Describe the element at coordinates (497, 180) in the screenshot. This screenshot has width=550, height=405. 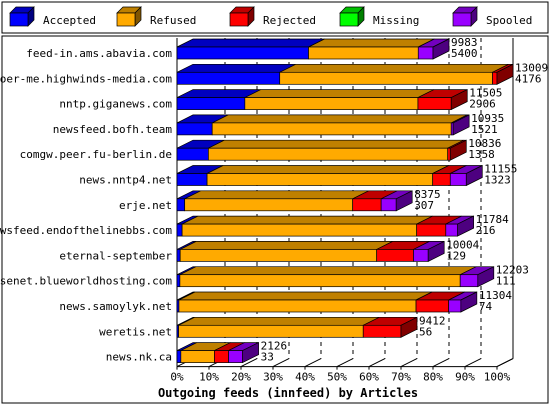
I see `refused-count-label: 1323` at that location.